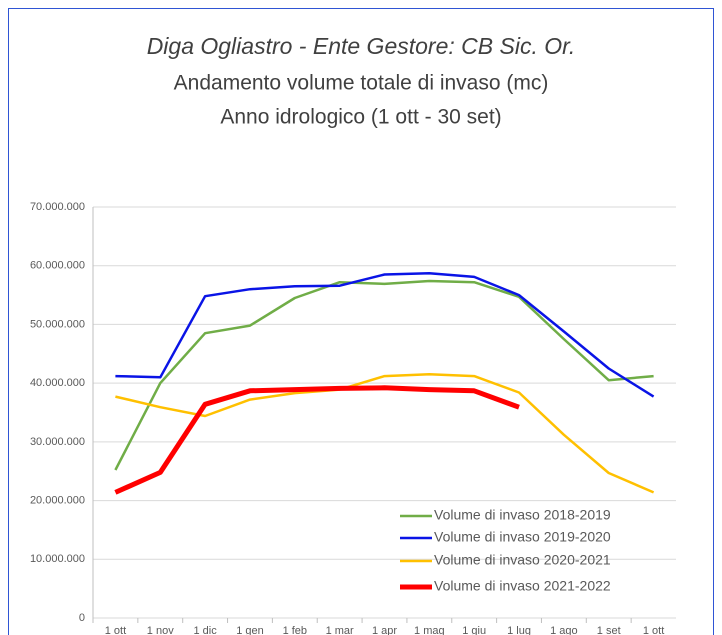  Describe the element at coordinates (57, 559) in the screenshot. I see `y-tick-label: 10.000.000` at that location.